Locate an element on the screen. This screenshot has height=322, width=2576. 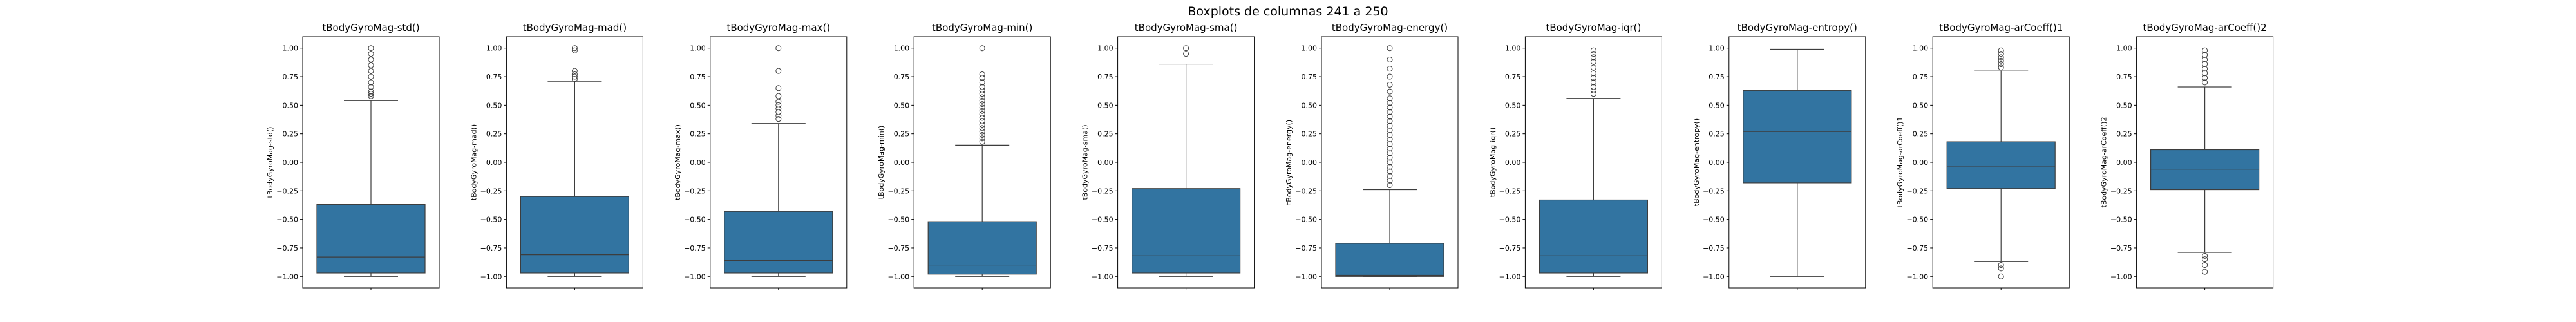
subplot-title: tBodyGyroMag-iqr() is located at coordinates (1593, 28).